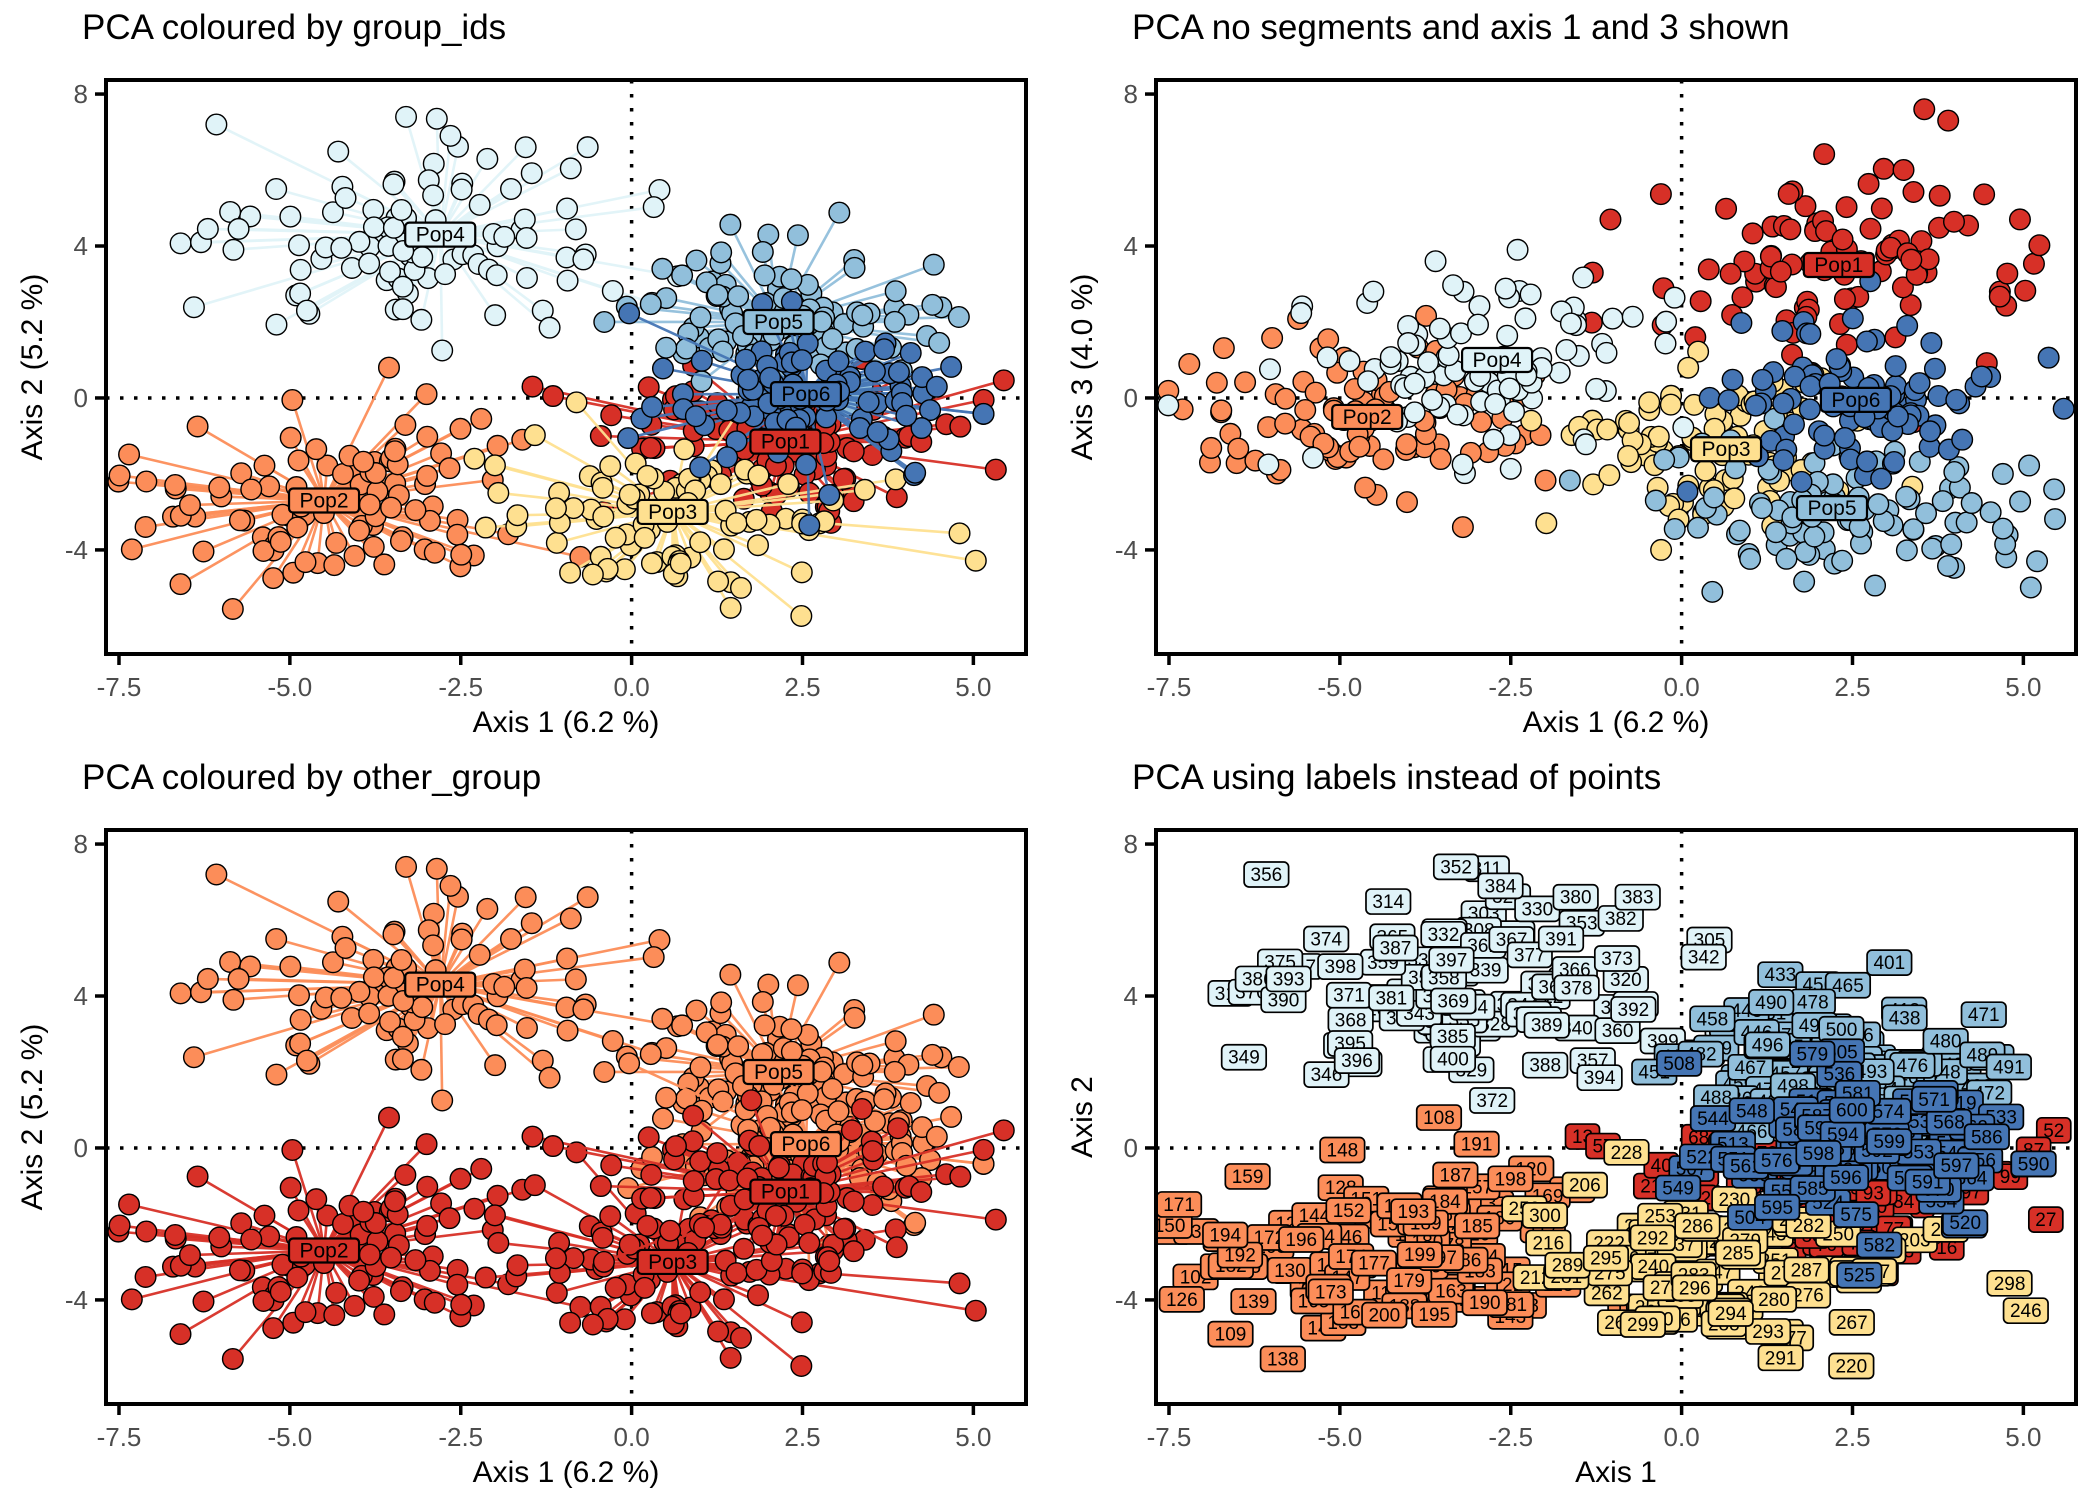  Describe the element at coordinates (1547, 1026) in the screenshot. I see `svg-text: 389` at that location.